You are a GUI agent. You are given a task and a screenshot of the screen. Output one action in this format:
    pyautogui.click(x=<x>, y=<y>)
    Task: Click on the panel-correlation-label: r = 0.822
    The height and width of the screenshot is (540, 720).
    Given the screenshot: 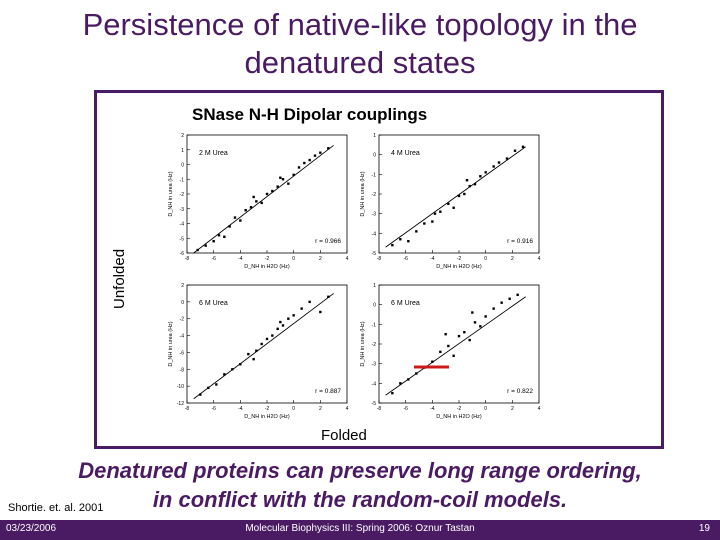 What is the action you would take?
    pyautogui.click(x=520, y=391)
    